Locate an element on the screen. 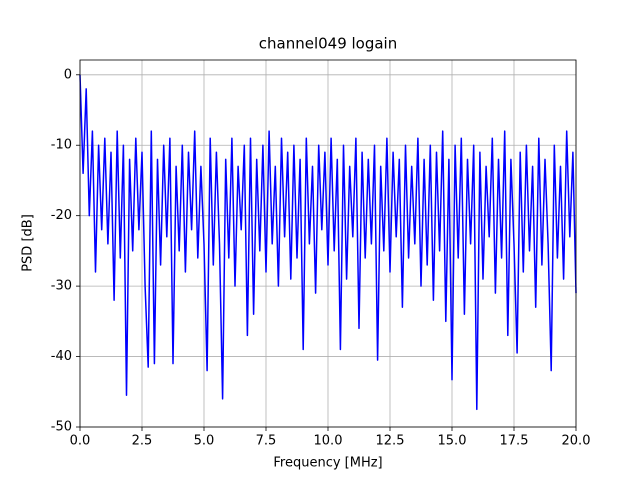 The height and width of the screenshot is (480, 640). x-tick-label: 0.0 is located at coordinates (80, 441).